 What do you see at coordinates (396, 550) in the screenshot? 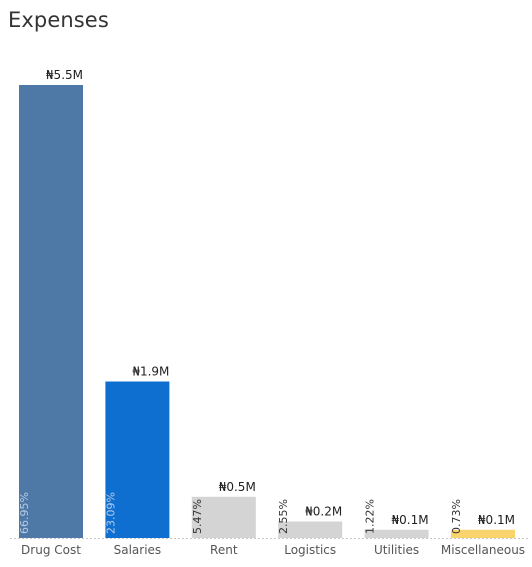
I see `category-label-utilities: Utilities` at bounding box center [396, 550].